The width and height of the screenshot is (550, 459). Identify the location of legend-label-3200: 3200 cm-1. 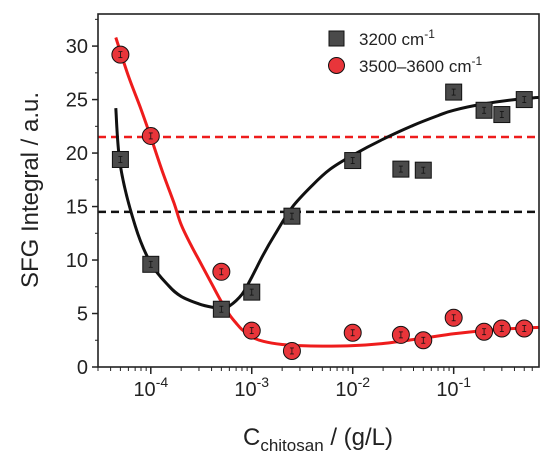
(397, 38).